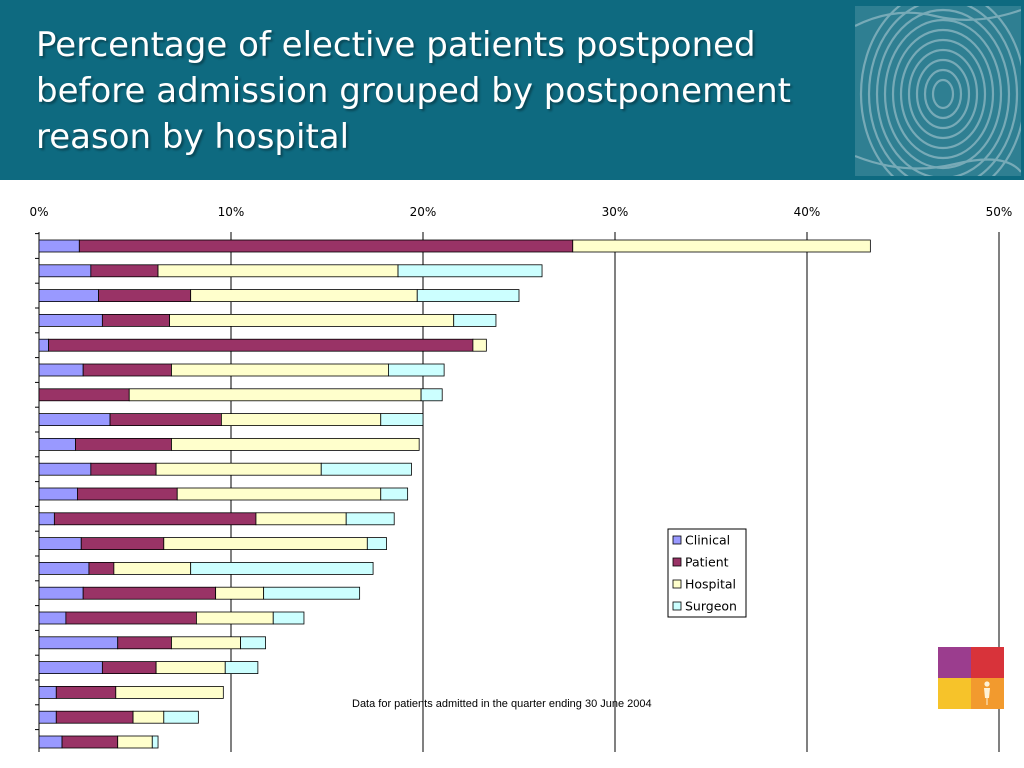  I want to click on legend-label: Patient, so click(707, 562).